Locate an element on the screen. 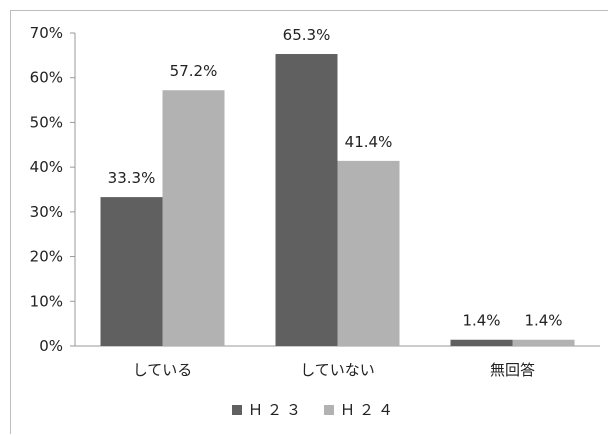 The image size is (610, 436). y-tick-label: 50% is located at coordinates (46, 122).